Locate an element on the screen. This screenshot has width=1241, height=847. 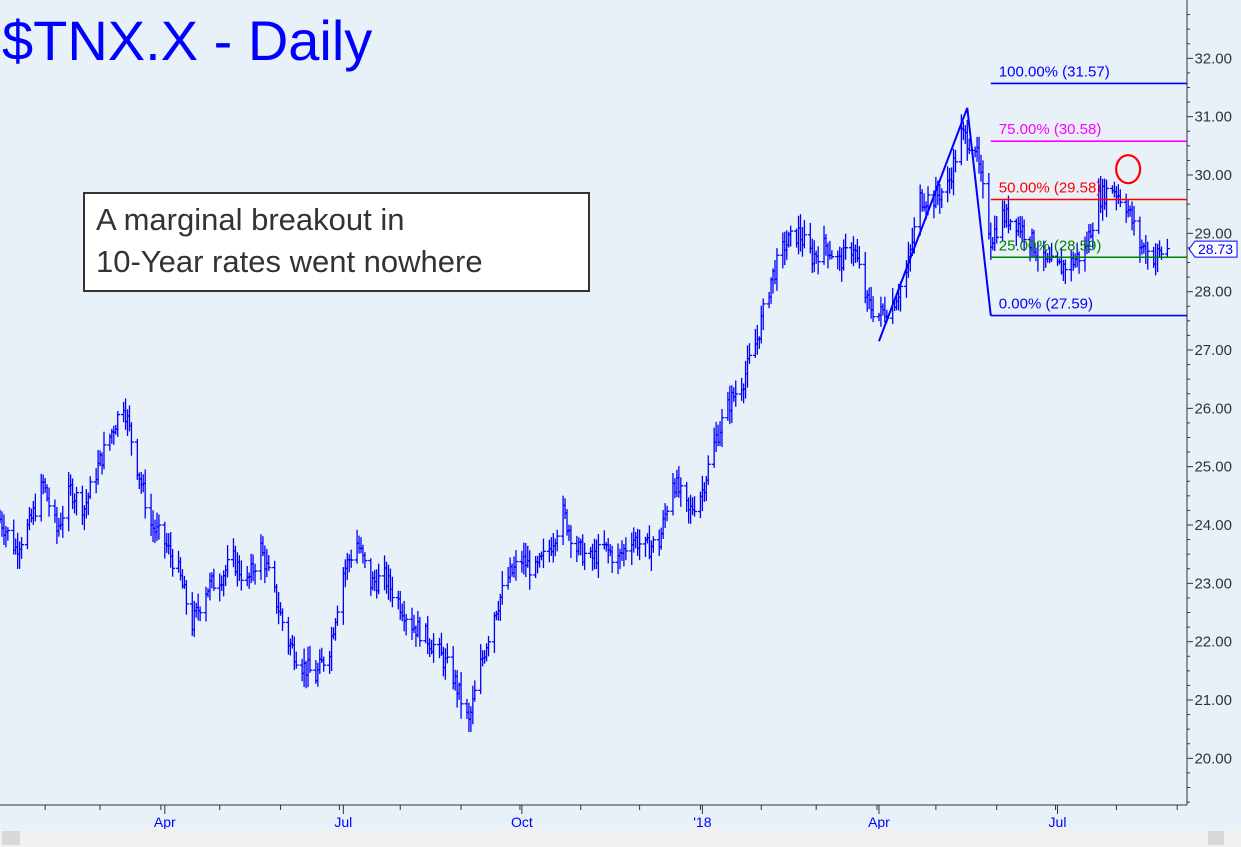
x-tick-label: '18 is located at coordinates (702, 822).